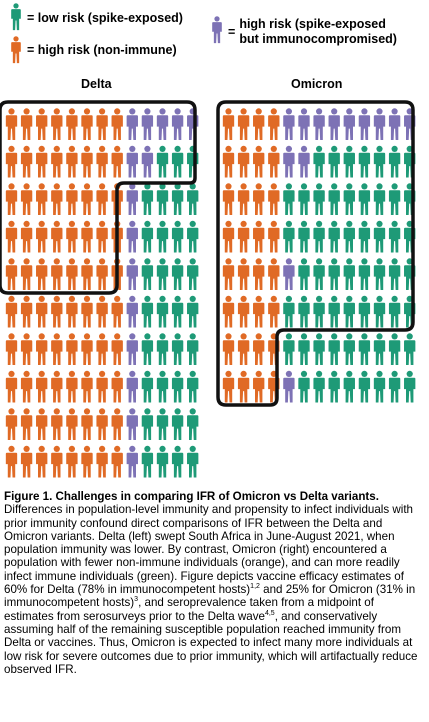  What do you see at coordinates (105, 18) in the screenshot?
I see `legend-low-risk: = low risk (spike-exposed)` at bounding box center [105, 18].